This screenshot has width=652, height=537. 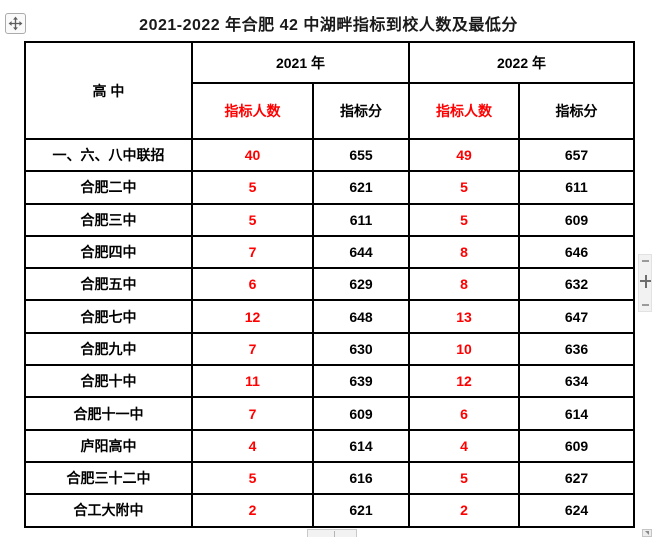 I want to click on table-row: 合肥七中 12 648 13 647, so click(x=329, y=316).